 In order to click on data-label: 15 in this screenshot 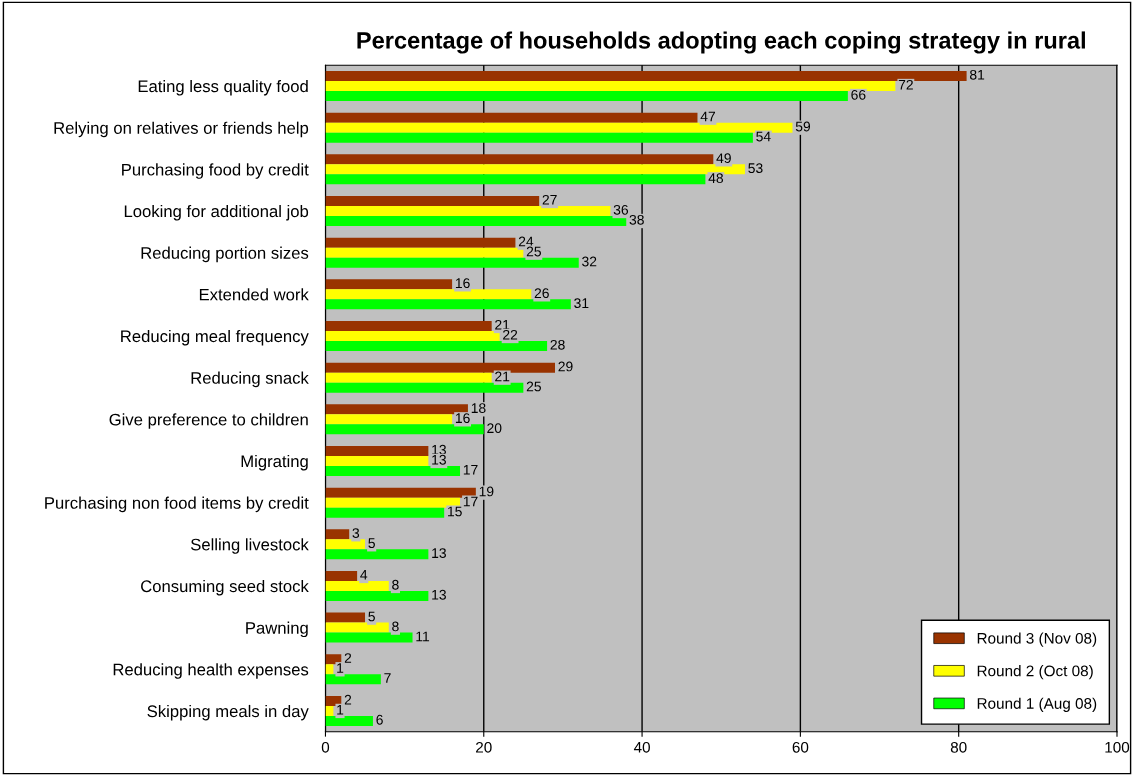, I will do `click(455, 511)`.